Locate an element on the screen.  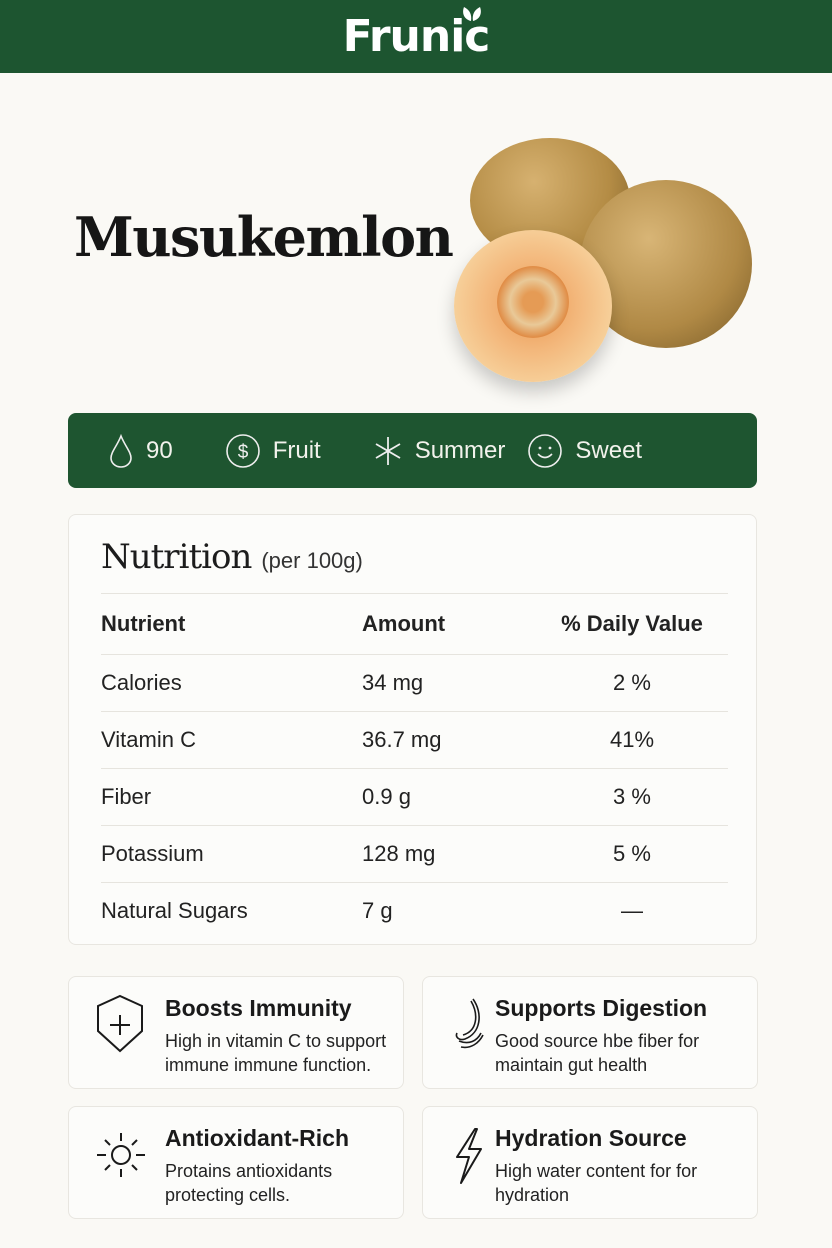
leaf-icon is located at coordinates (472, 14).